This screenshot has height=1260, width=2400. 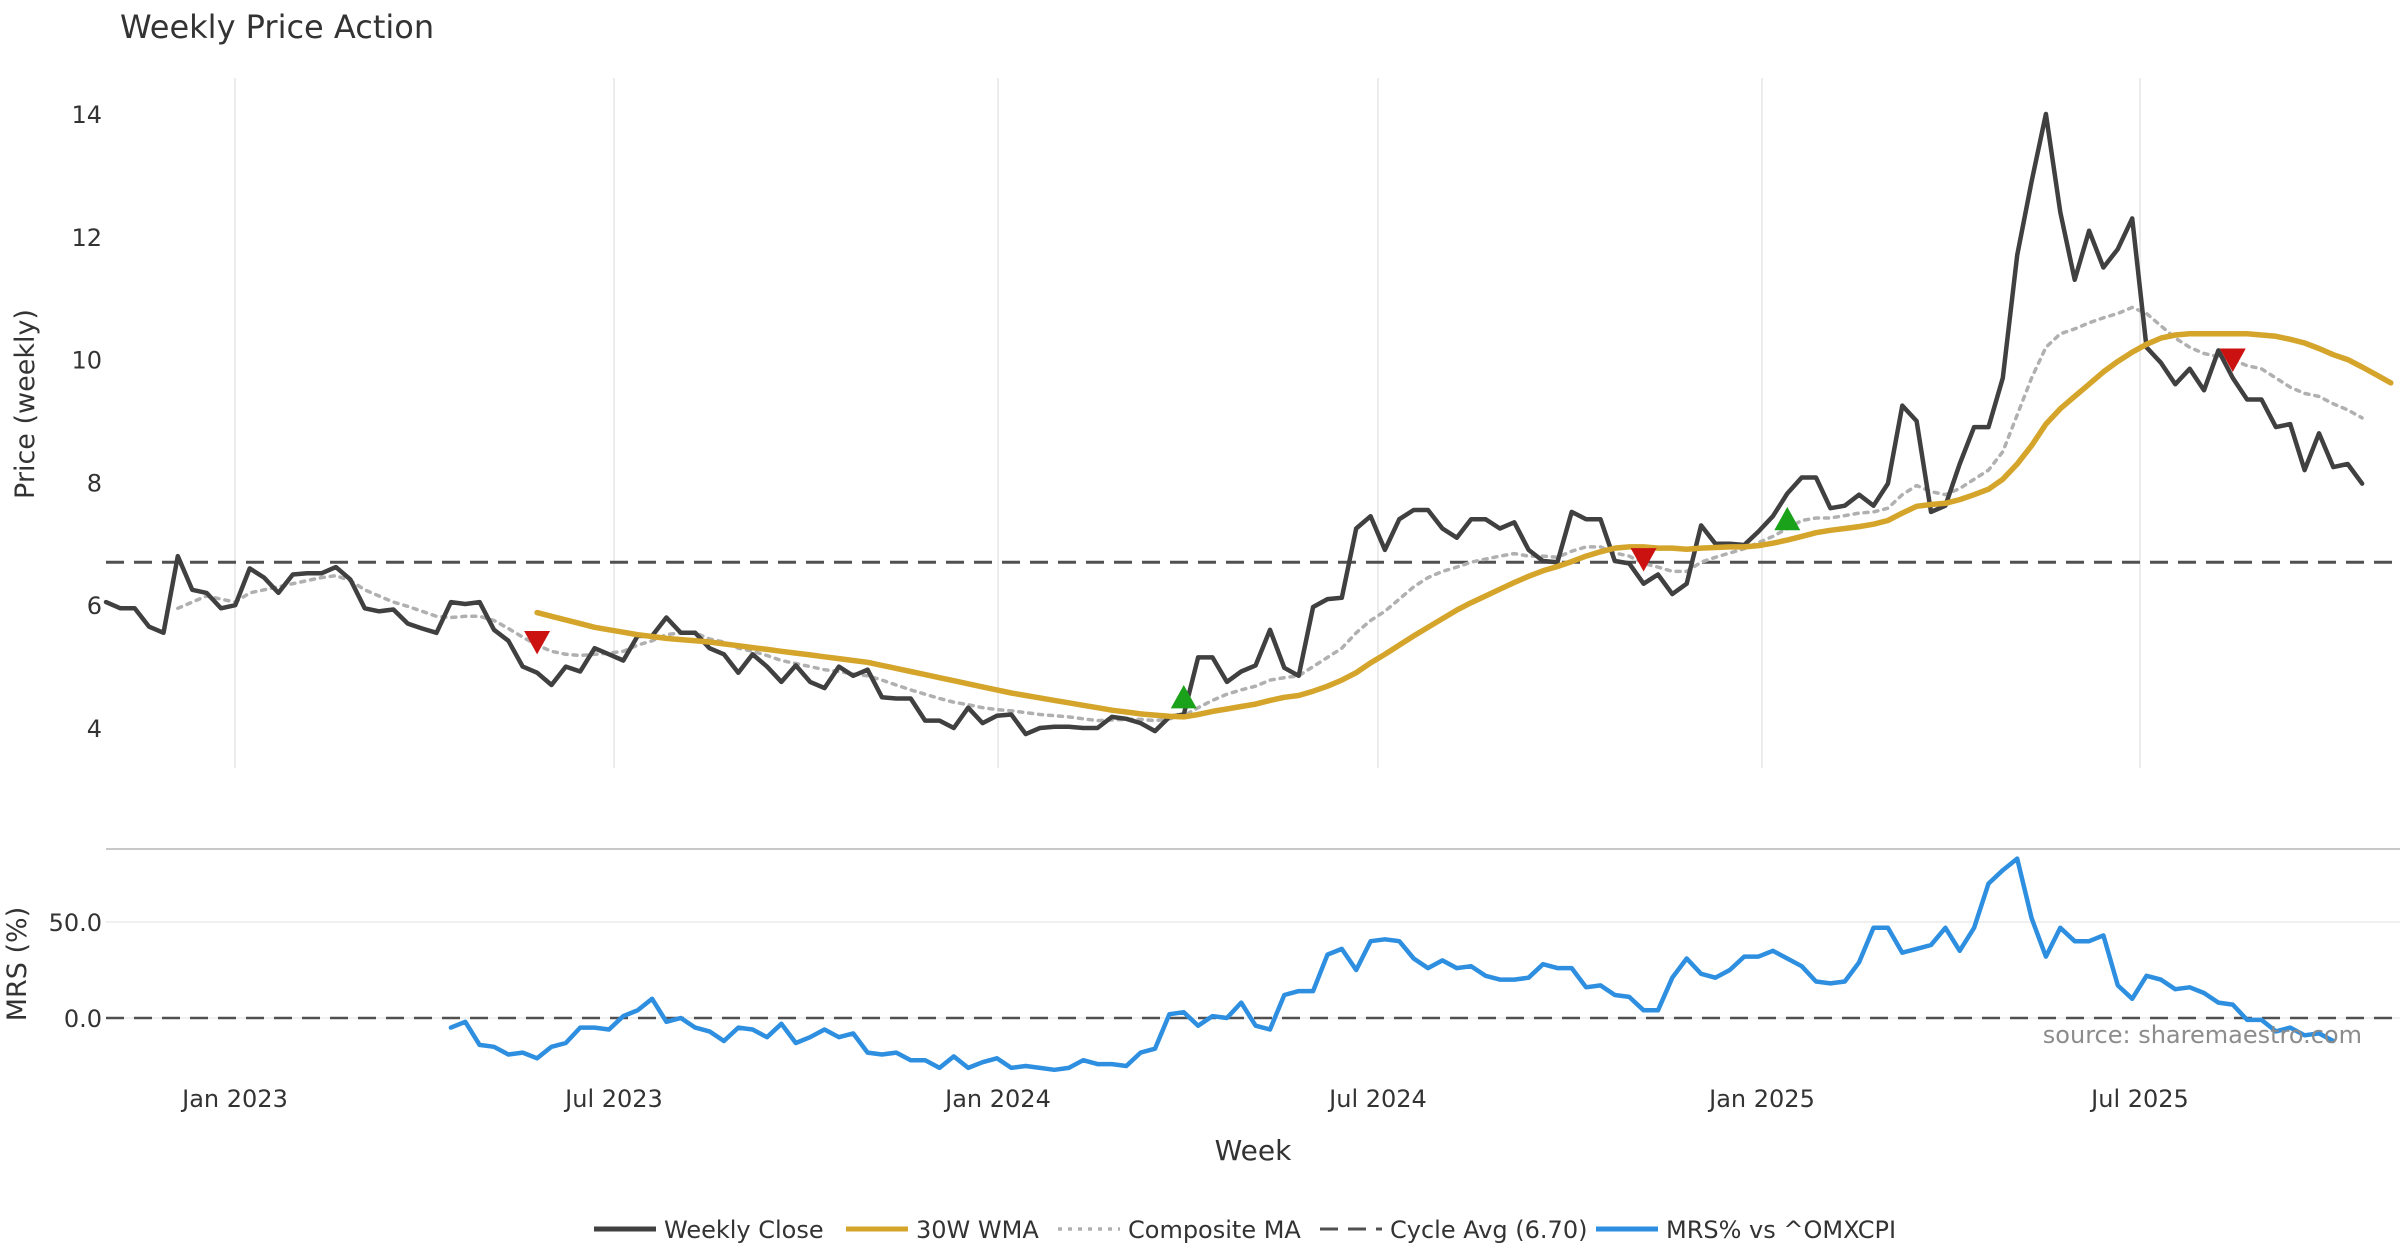 I want to click on price-y-ticks: 4 6 8 10 12 14, so click(x=86, y=422).